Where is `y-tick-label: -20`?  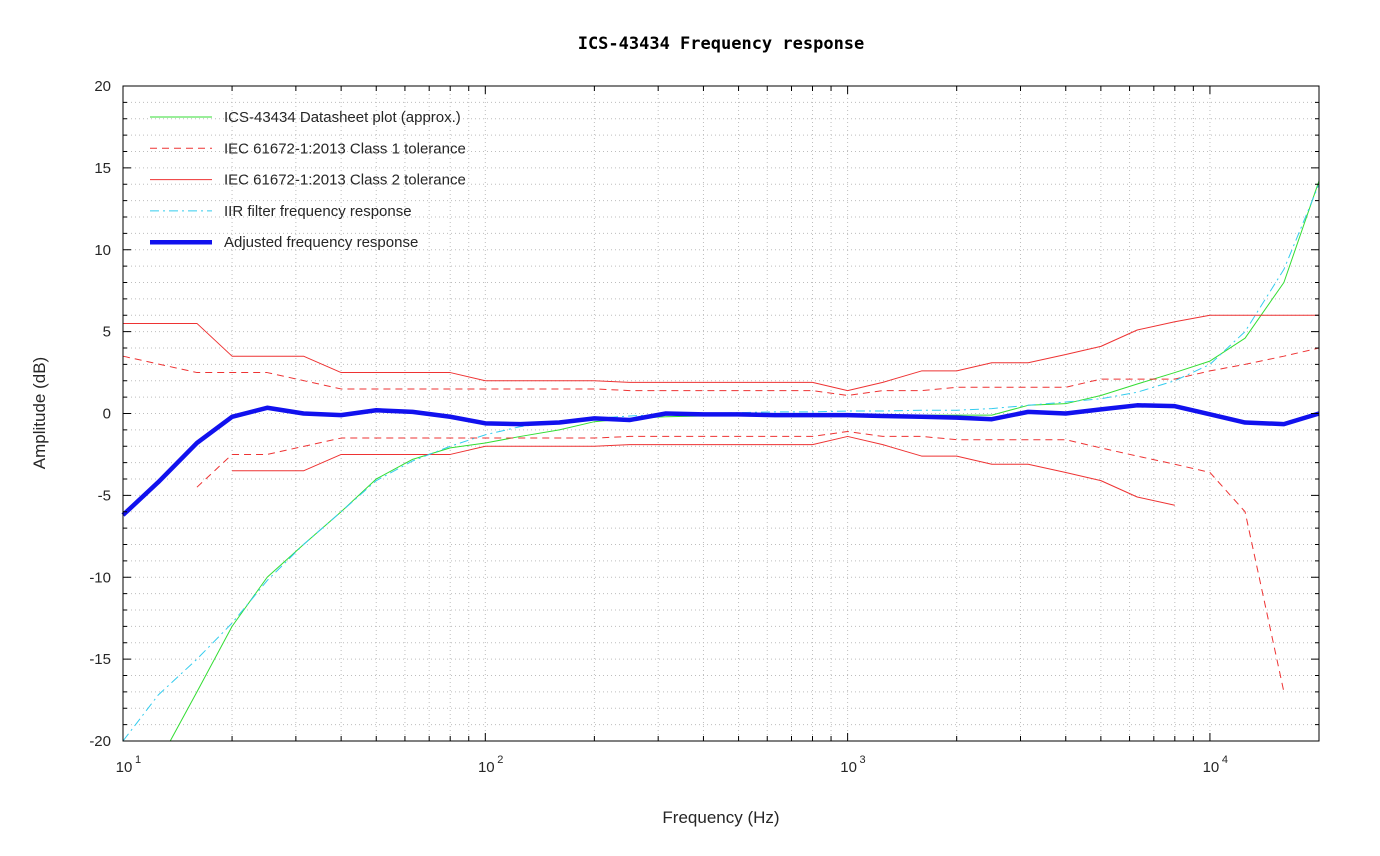 y-tick-label: -20 is located at coordinates (100, 741).